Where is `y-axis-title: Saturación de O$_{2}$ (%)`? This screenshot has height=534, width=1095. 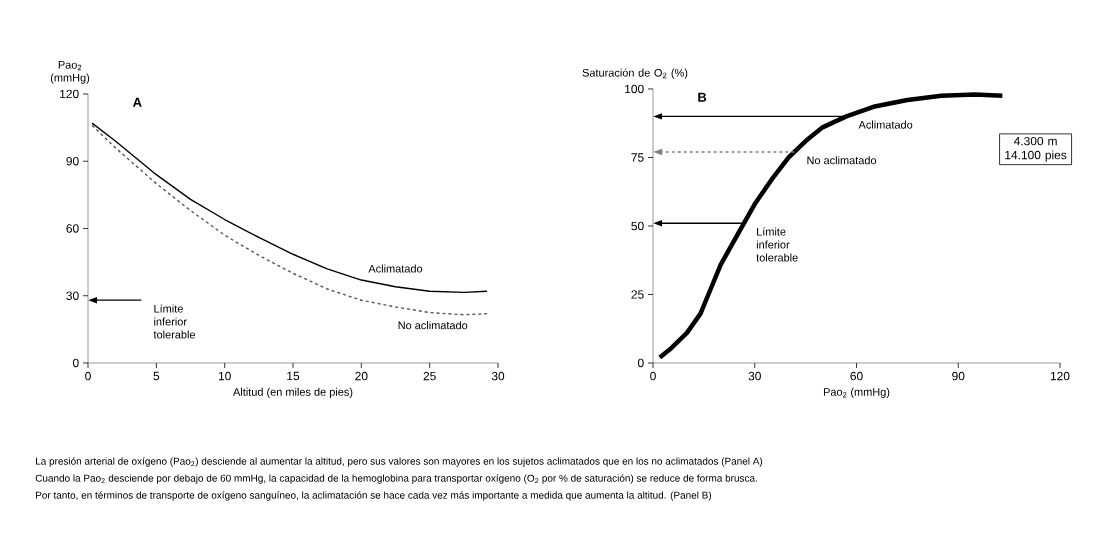
y-axis-title: Saturación de O$_{2}$ (%) is located at coordinates (635, 73).